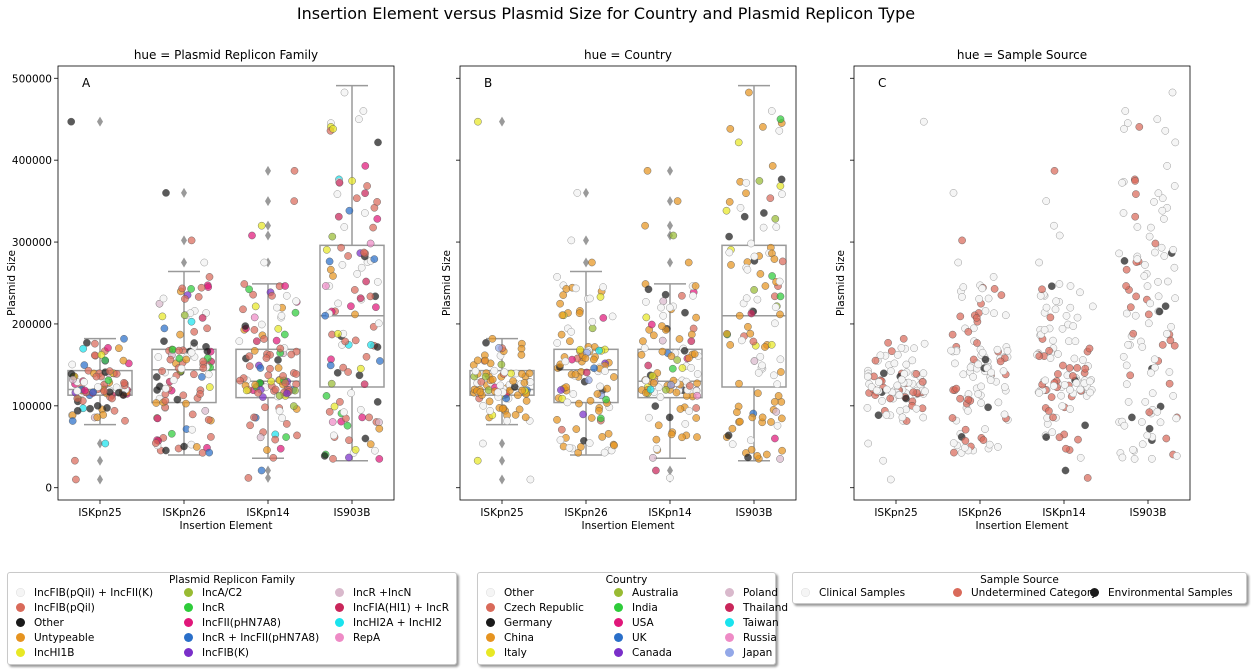 The width and height of the screenshot is (1251, 670). I want to click on legend-label: IncHI1B, so click(54, 653).